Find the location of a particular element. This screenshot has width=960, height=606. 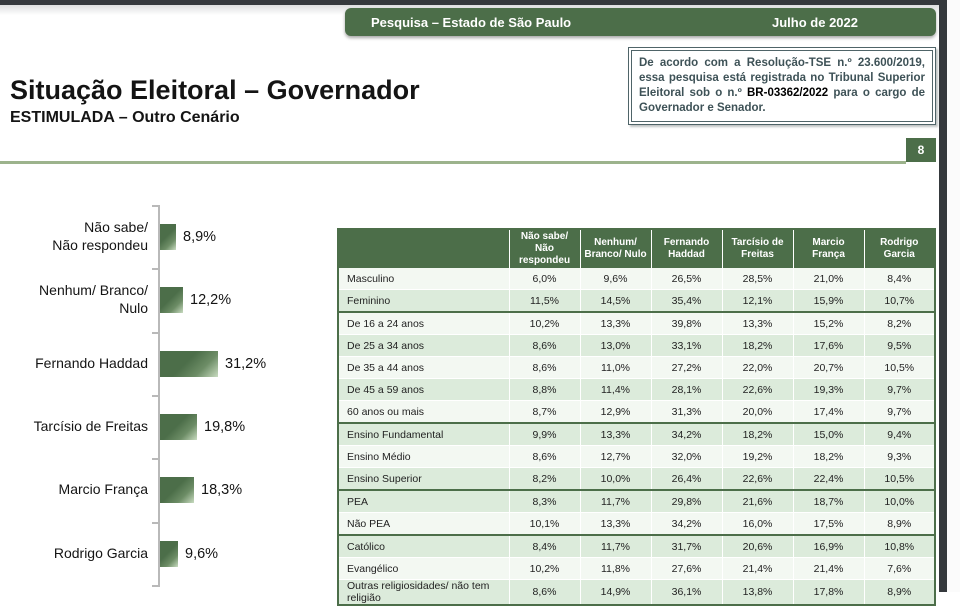

chart-value-label: 9,6% is located at coordinates (202, 553).